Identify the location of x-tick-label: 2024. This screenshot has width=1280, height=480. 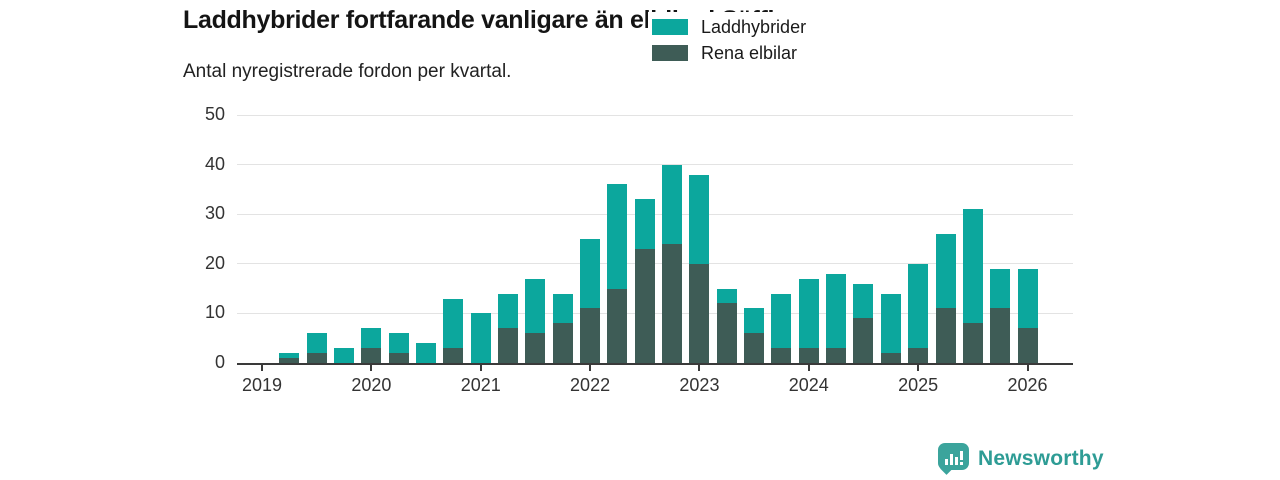
(808, 385).